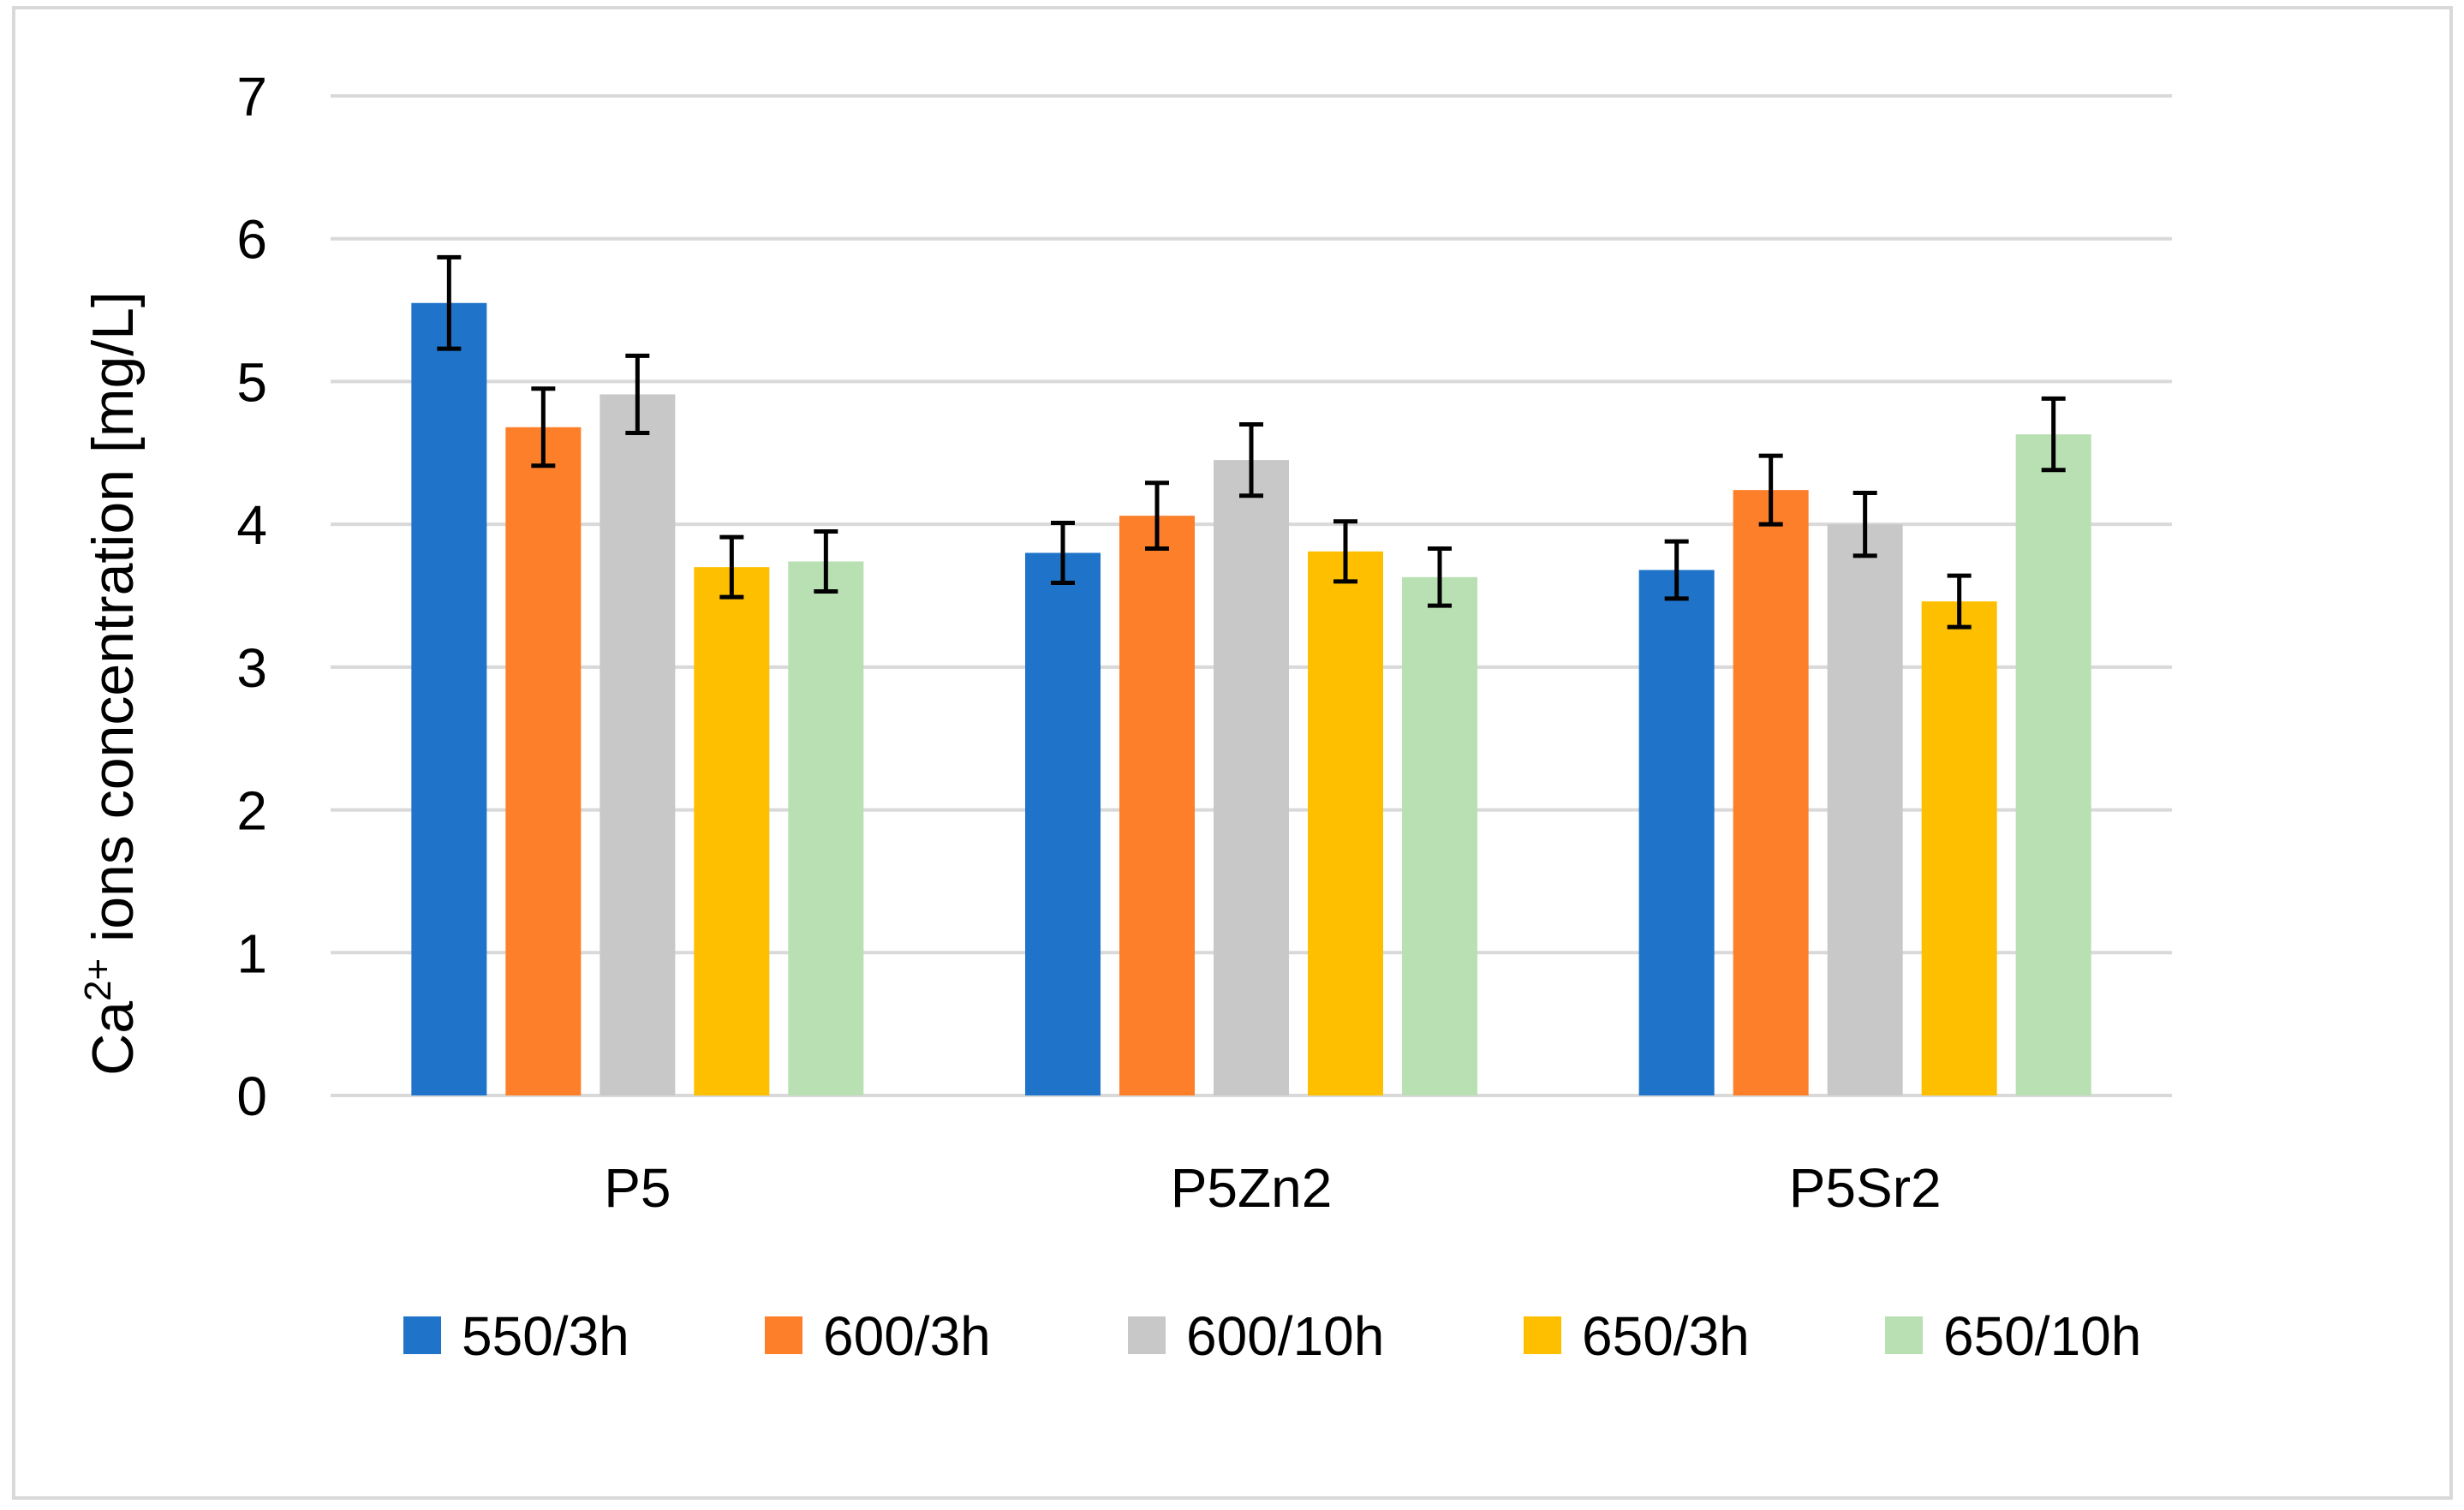  What do you see at coordinates (98, 980) in the screenshot?
I see `y-axis-label-superscript: 2+` at bounding box center [98, 980].